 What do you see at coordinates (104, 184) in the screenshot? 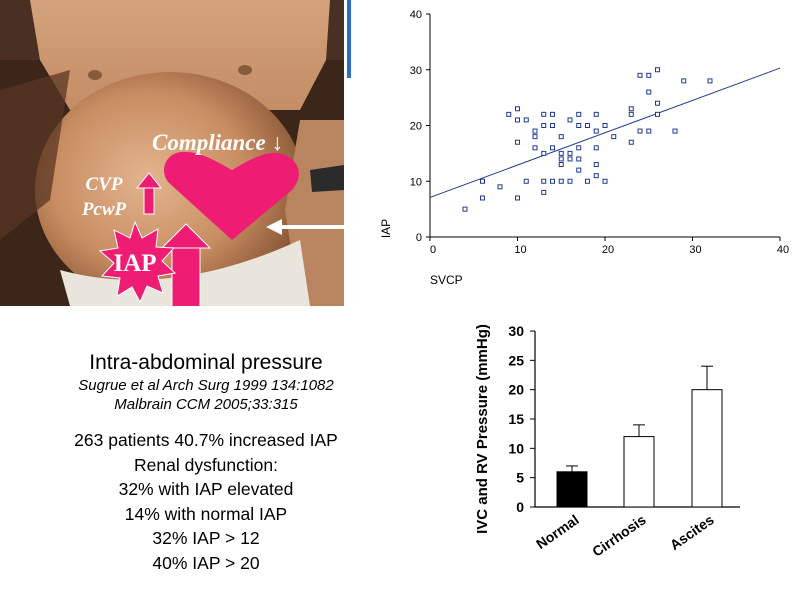
I see `cvp-label: CVP` at bounding box center [104, 184].